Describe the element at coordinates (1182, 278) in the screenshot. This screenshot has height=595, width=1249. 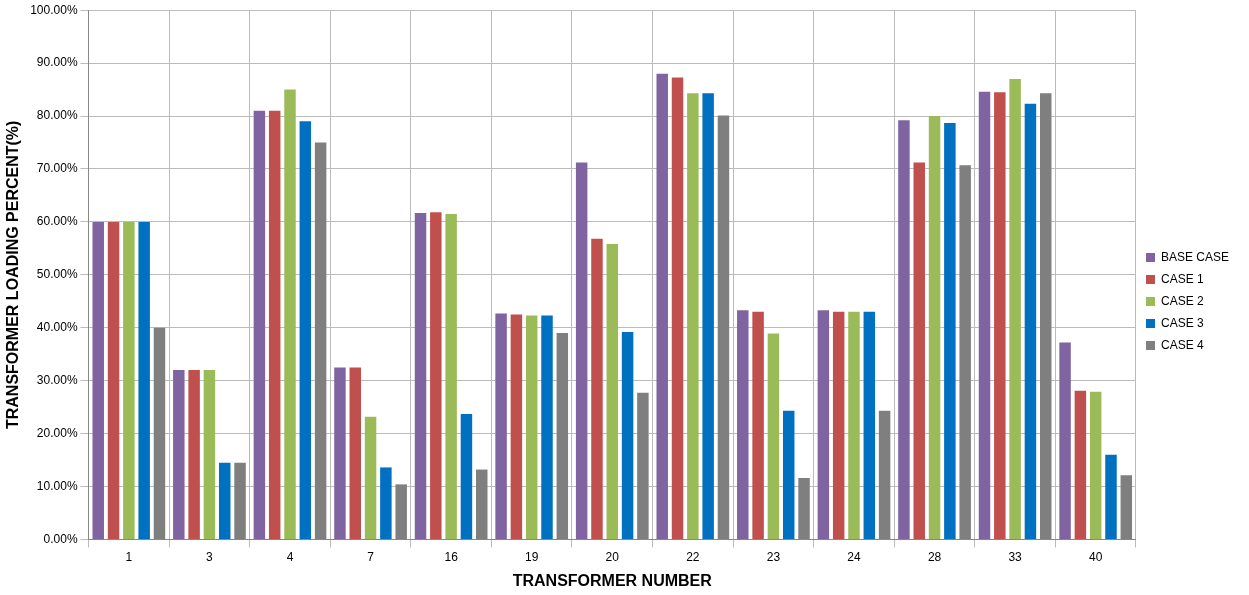
I see `legend-label: CASE 1` at that location.